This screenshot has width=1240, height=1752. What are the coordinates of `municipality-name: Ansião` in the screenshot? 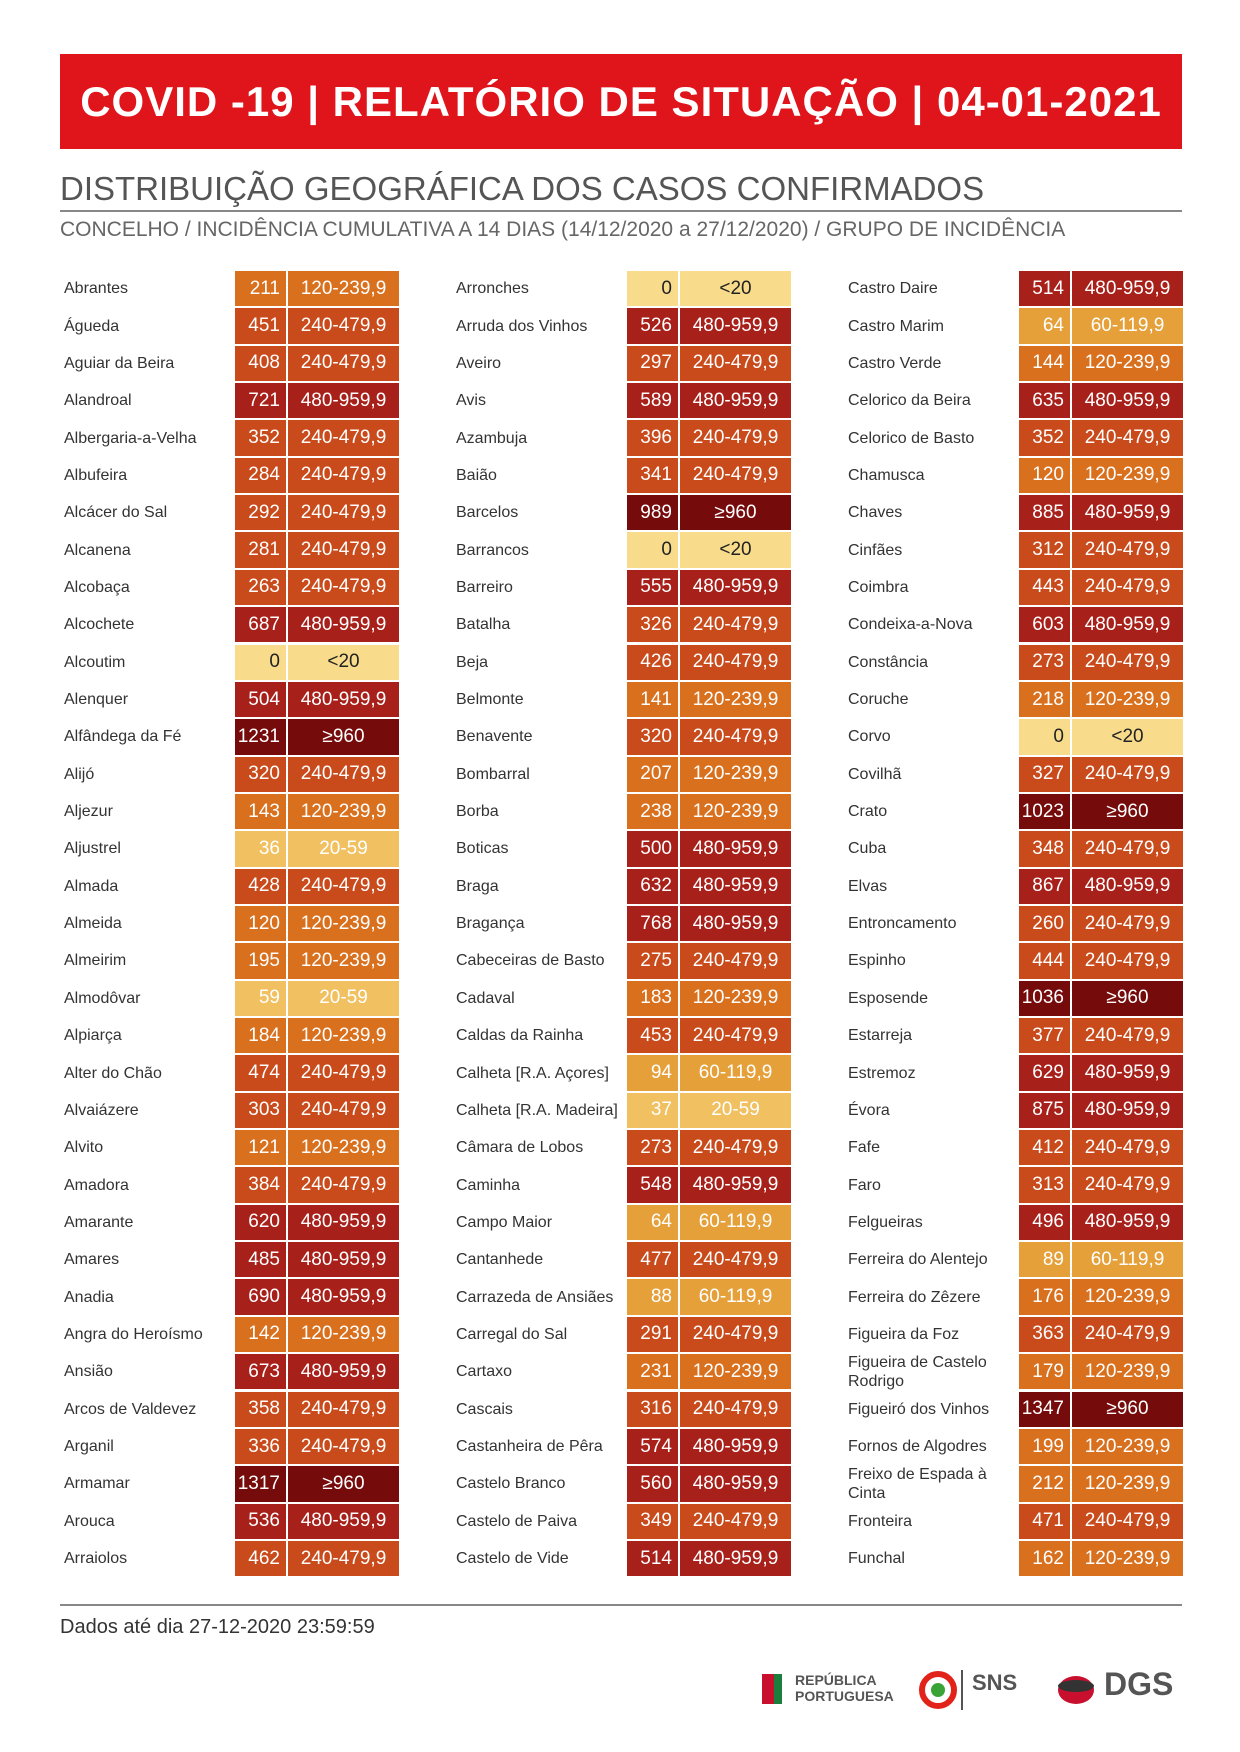 It's located at (88, 1372).